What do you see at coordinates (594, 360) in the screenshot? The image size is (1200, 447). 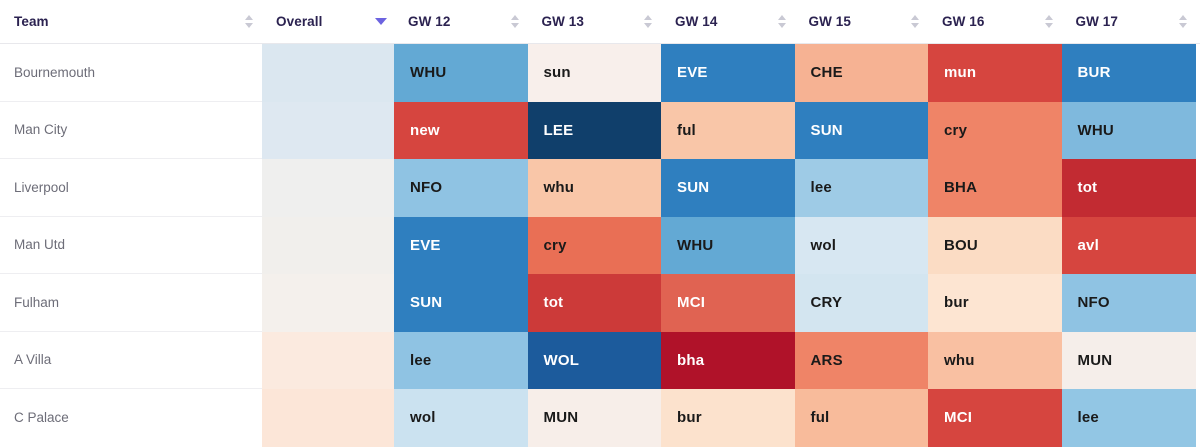 I see `fixture-cell: WOL` at bounding box center [594, 360].